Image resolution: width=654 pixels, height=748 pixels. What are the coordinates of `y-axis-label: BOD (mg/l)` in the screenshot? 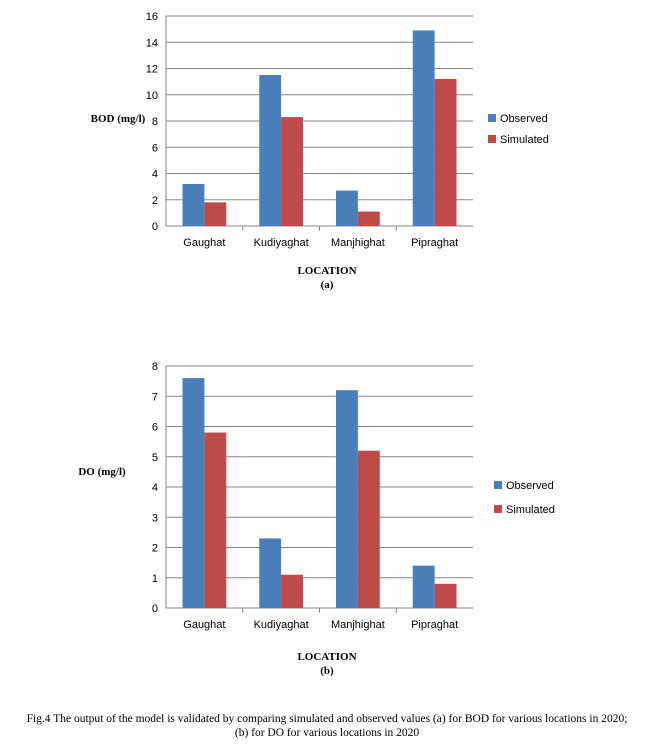 It's located at (118, 119).